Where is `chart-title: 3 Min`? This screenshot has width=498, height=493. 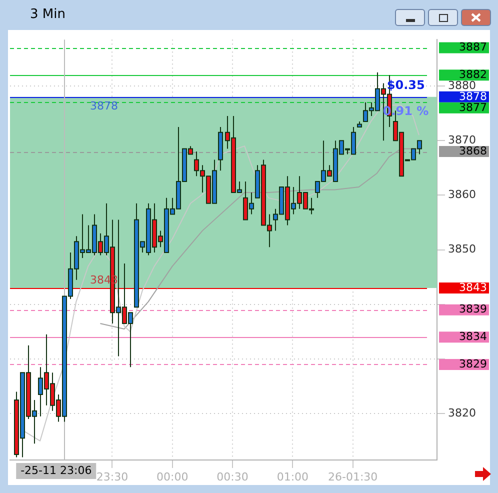
chart-title: 3 Min is located at coordinates (48, 14).